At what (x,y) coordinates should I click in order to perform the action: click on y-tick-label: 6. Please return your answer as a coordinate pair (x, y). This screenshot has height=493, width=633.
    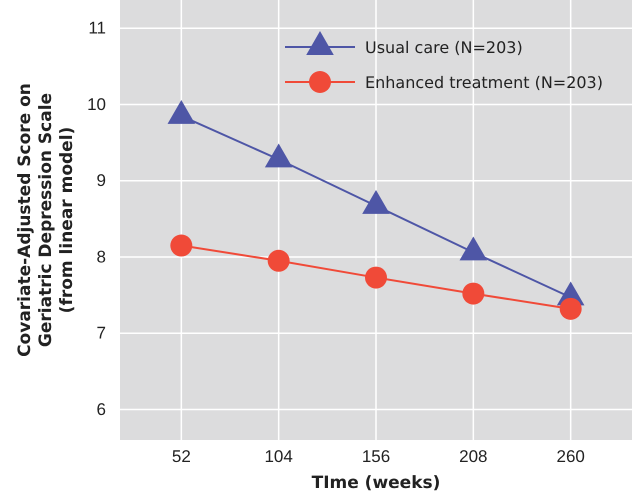
    Looking at the image, I should click on (101, 409).